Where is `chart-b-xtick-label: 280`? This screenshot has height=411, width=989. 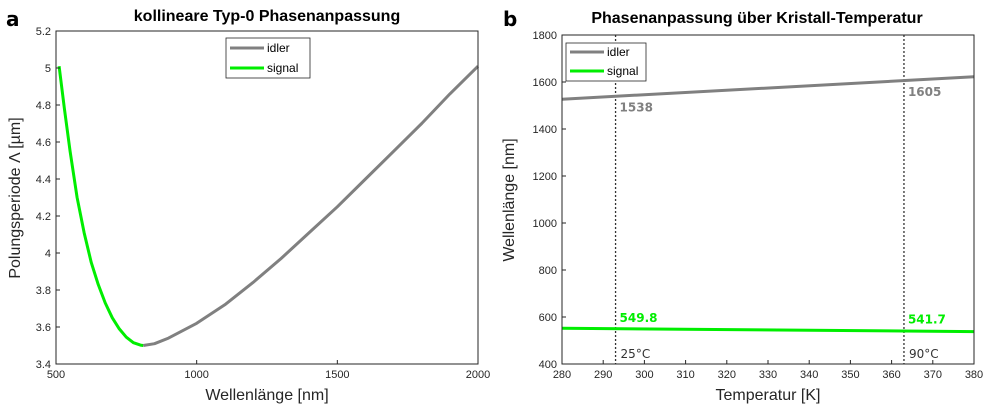
chart-b-xtick-label: 280 is located at coordinates (562, 375).